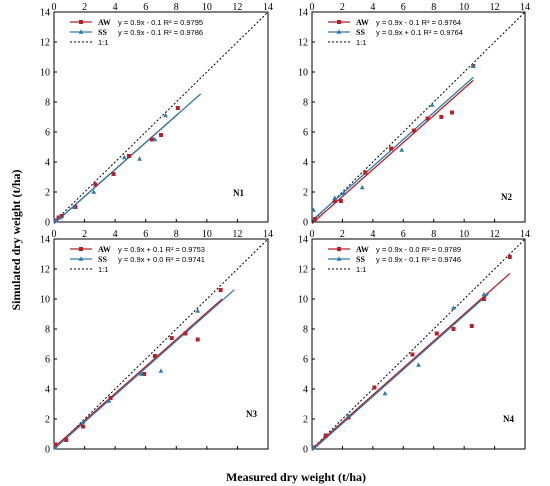 The image size is (550, 486). Describe the element at coordinates (506, 197) in the screenshot. I see `panel-label: N2` at that location.